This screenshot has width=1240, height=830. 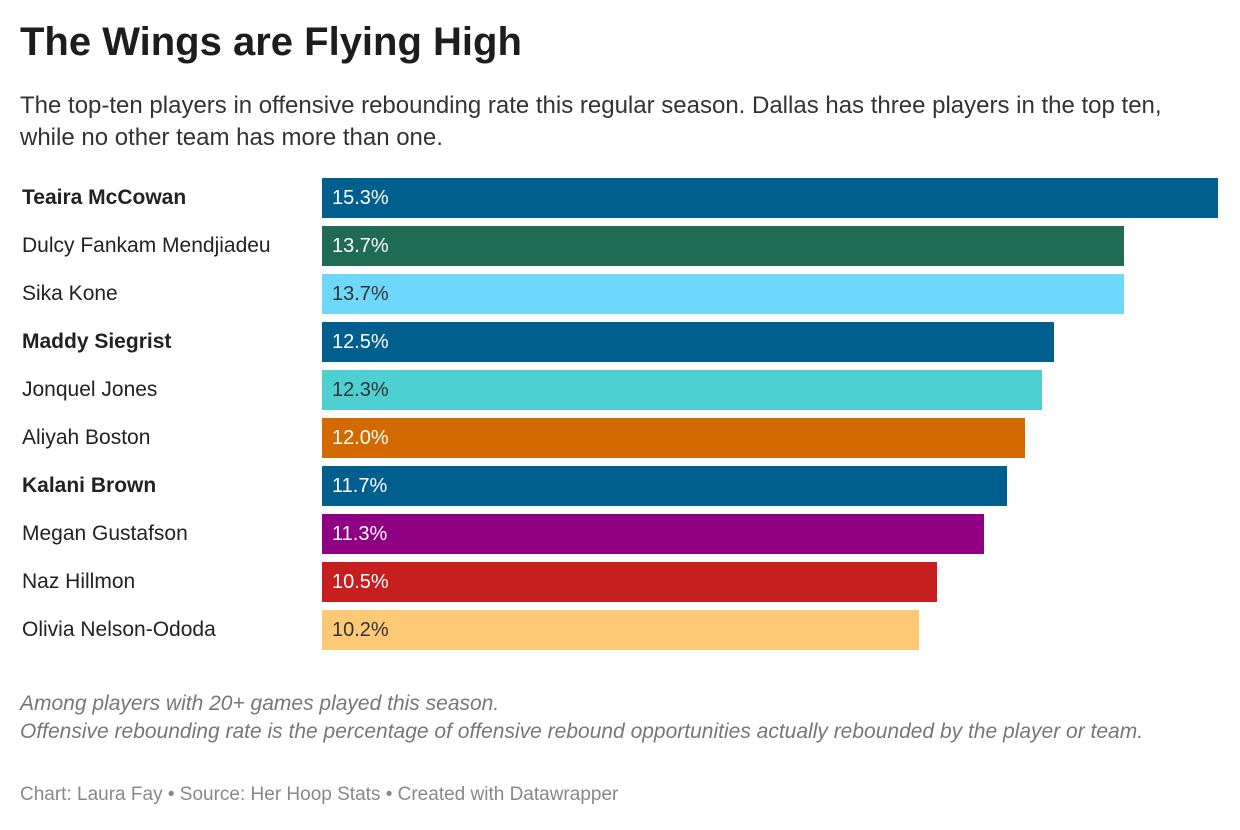 I want to click on data-label: 10.2%, so click(x=360, y=630).